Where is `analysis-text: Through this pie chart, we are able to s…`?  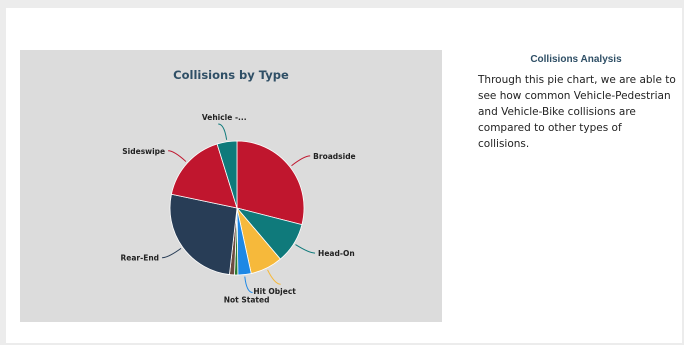 analysis-text: Through this pie chart, we are able to s… is located at coordinates (577, 112).